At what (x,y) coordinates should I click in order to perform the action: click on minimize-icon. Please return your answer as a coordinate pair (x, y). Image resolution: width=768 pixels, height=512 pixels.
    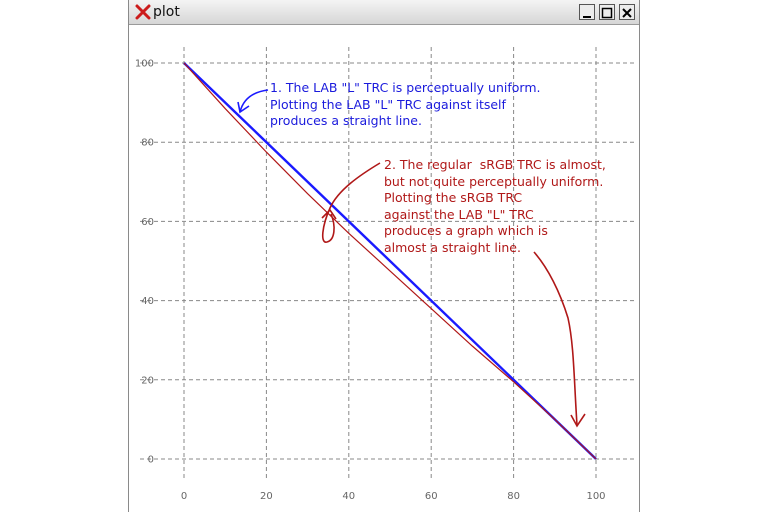
    Looking at the image, I should click on (587, 17).